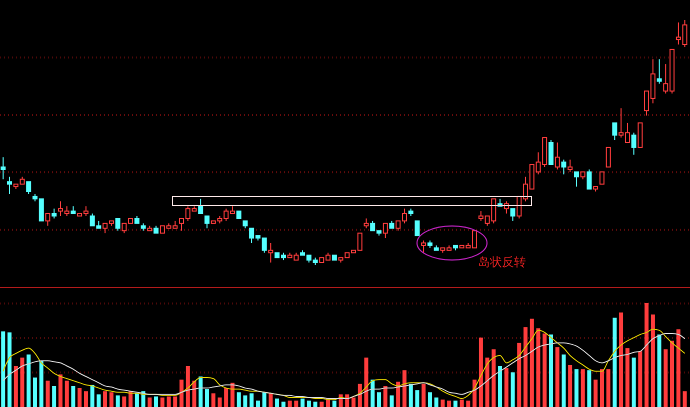  I want to click on annotation: 岛状反转, so click(502, 262).